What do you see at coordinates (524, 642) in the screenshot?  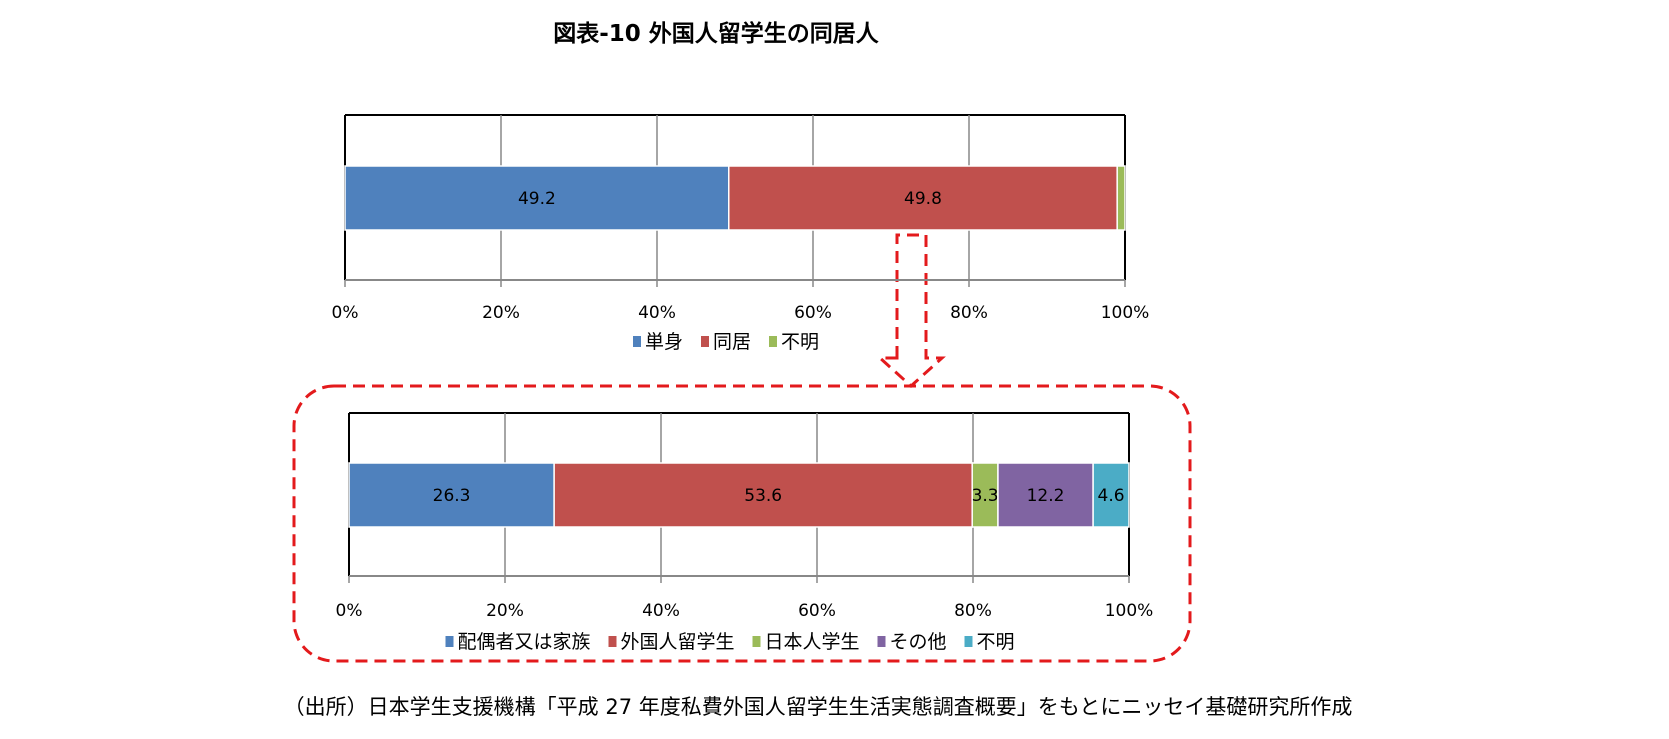 I see `legend-label: 配偶者又は家族` at bounding box center [524, 642].